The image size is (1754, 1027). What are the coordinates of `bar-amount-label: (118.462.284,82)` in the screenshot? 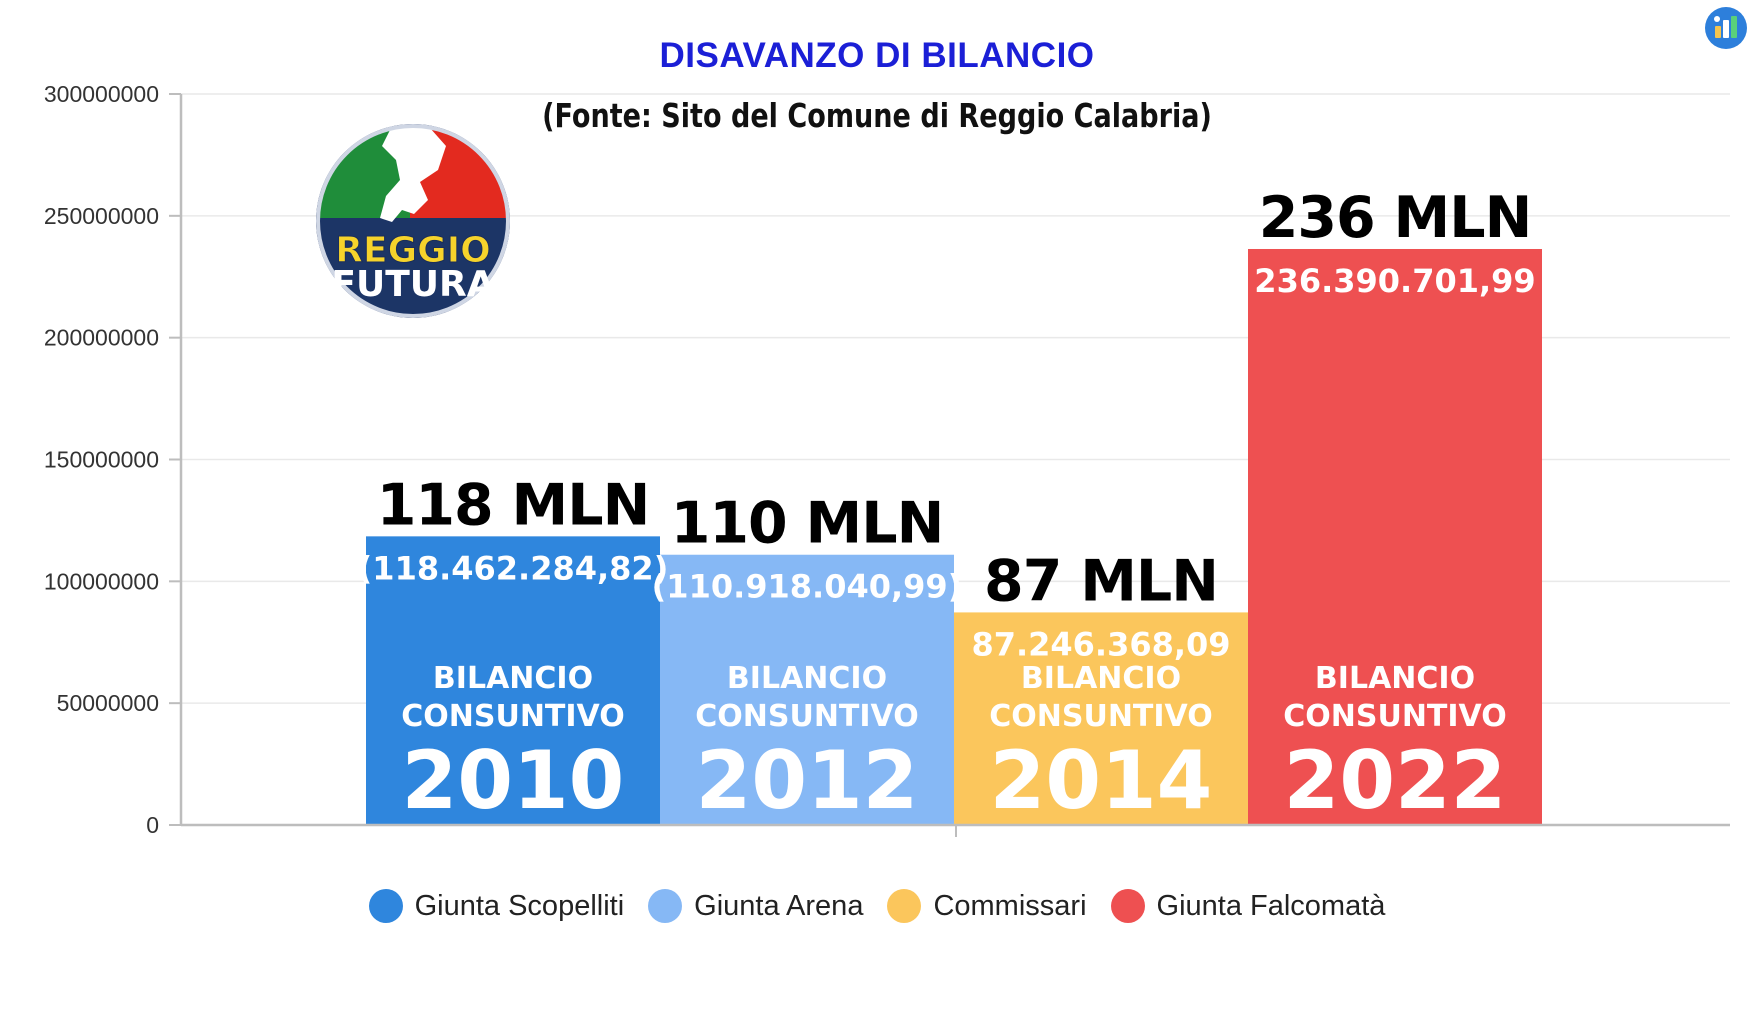 It's located at (513, 568).